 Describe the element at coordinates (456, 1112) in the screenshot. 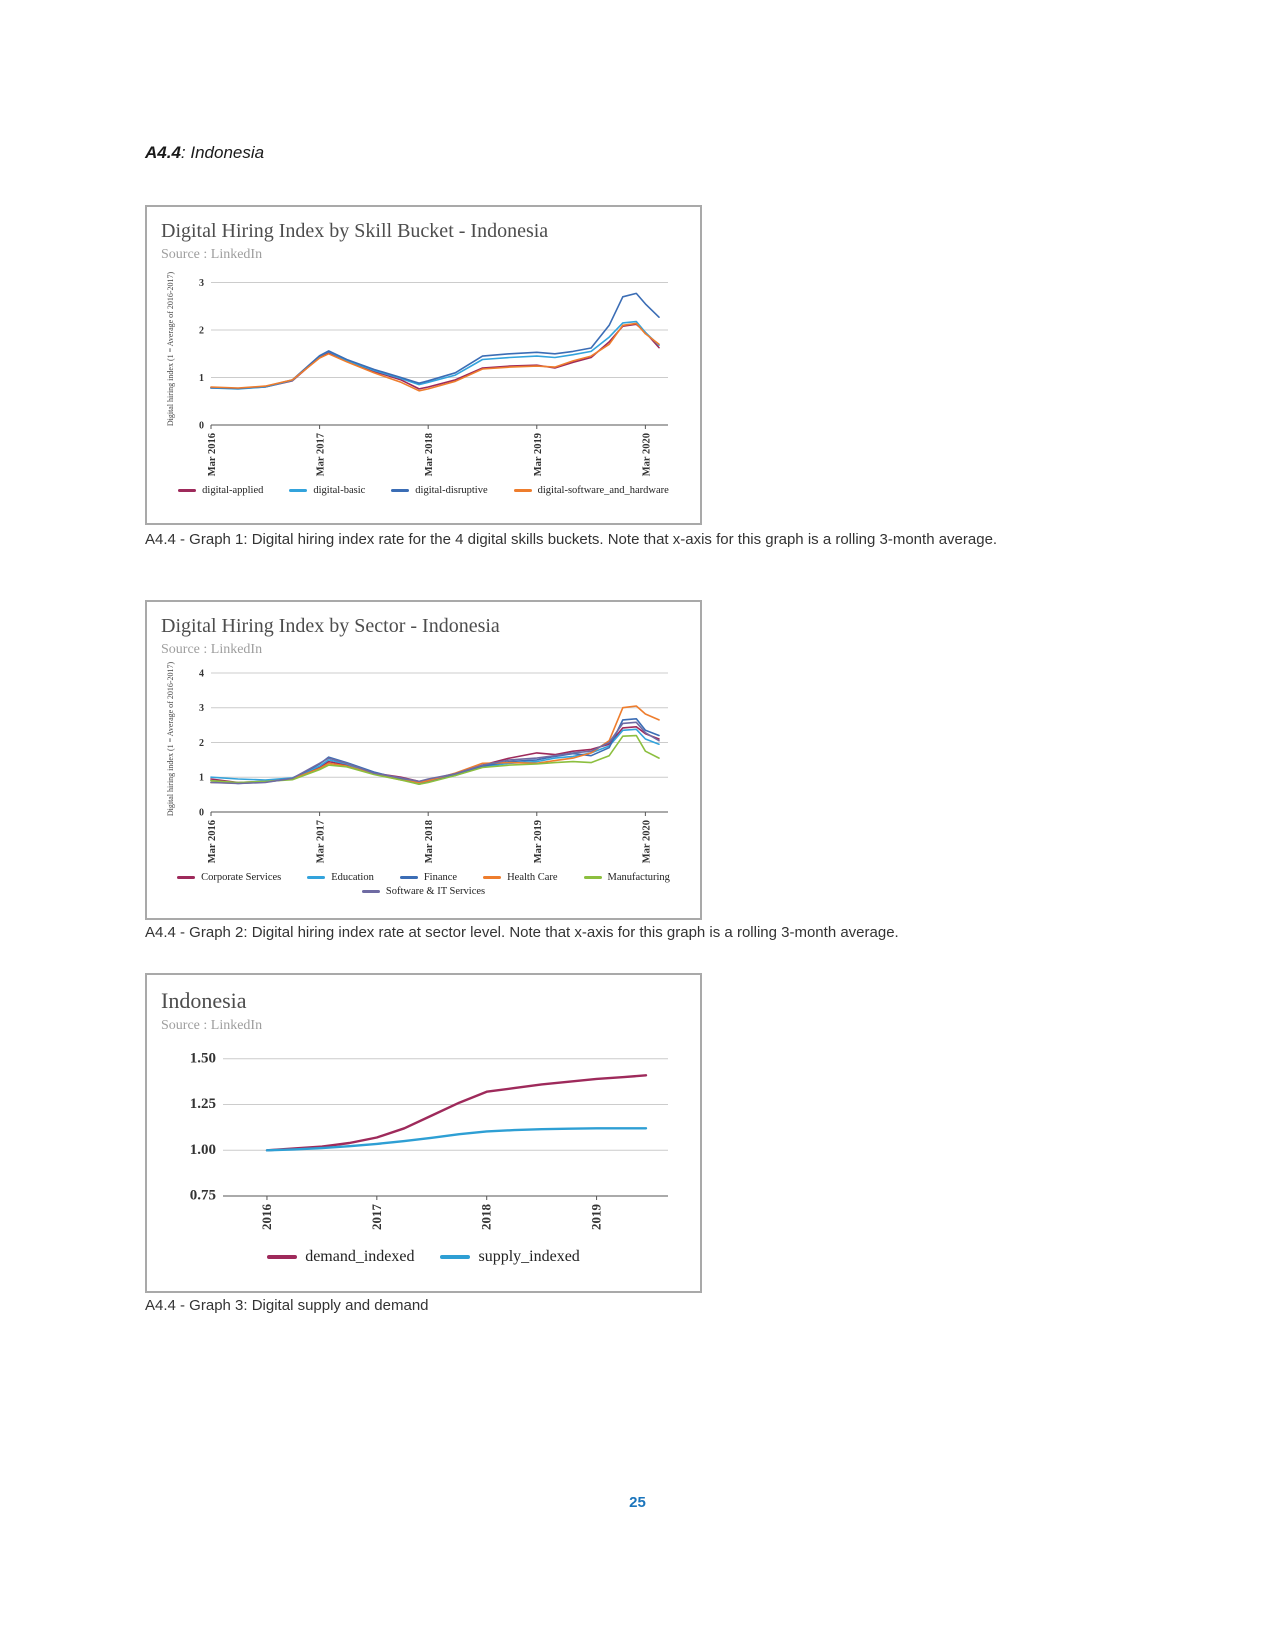

I see `series-line-demand_indexed` at that location.